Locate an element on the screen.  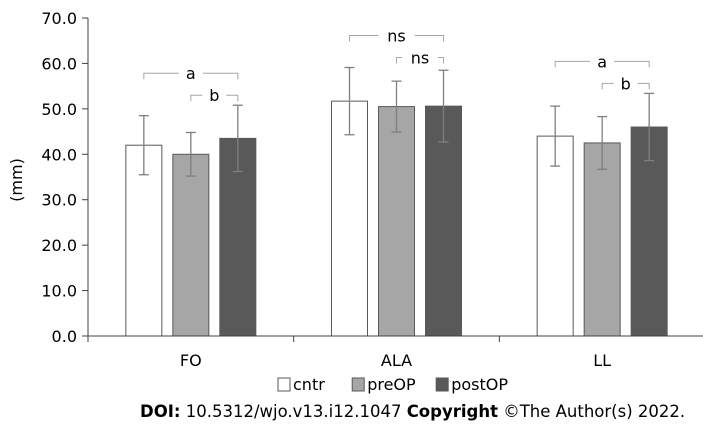
legend-label: postOP is located at coordinates (479, 384).